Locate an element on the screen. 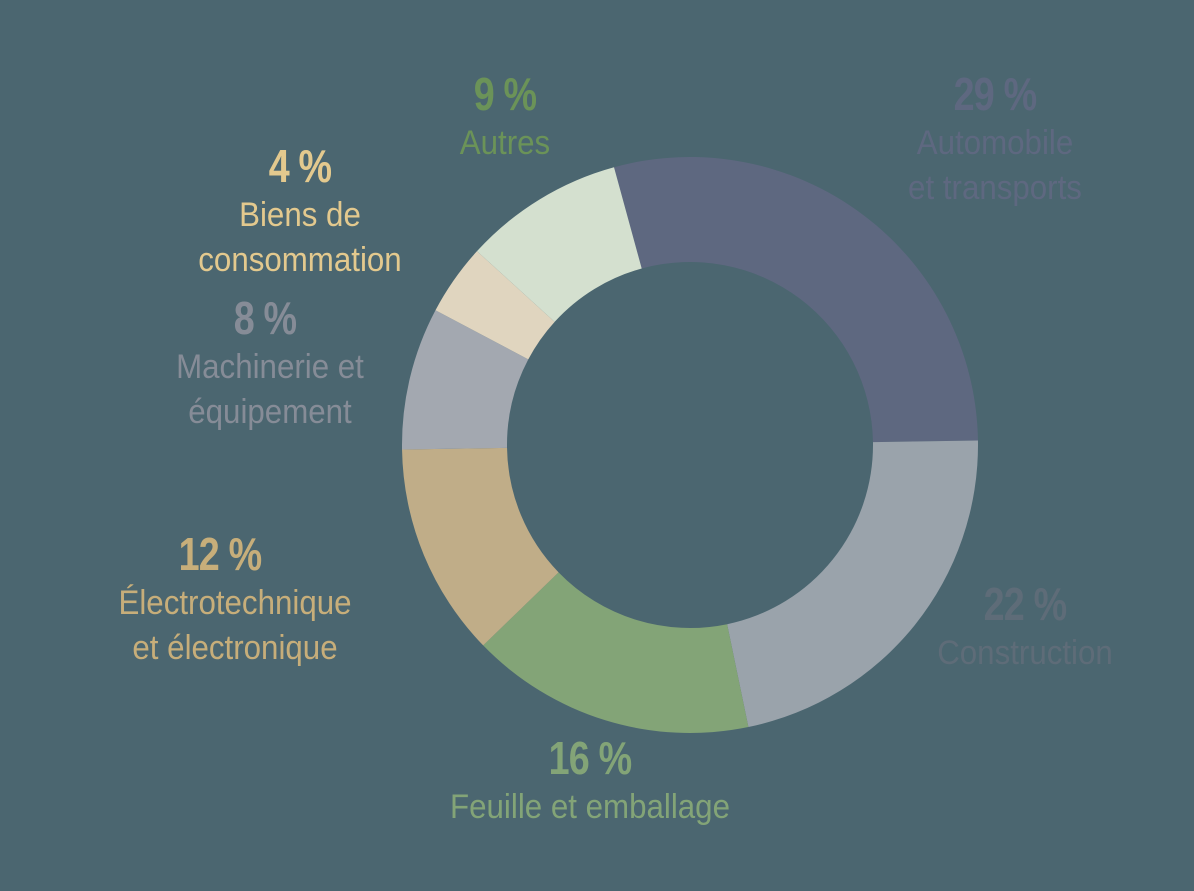  label-automobile: 29 % Automobile et transports is located at coordinates (995, 139).